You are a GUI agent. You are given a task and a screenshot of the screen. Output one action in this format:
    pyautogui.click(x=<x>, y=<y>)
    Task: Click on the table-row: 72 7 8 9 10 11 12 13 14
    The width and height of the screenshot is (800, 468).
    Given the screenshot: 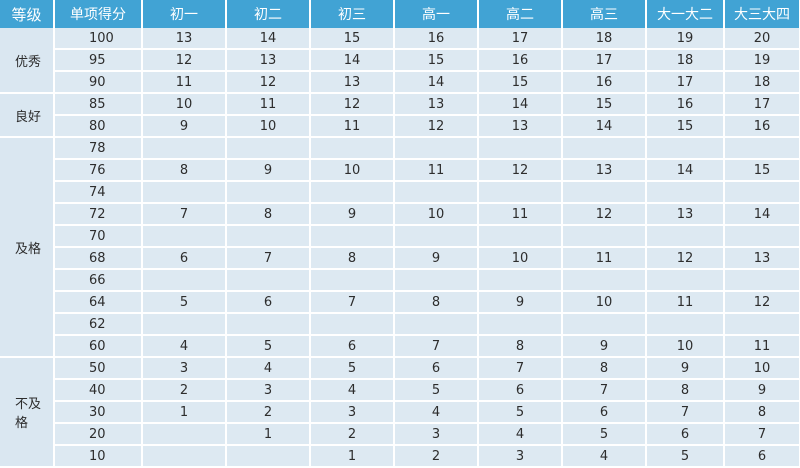 What is the action you would take?
    pyautogui.click(x=400, y=214)
    